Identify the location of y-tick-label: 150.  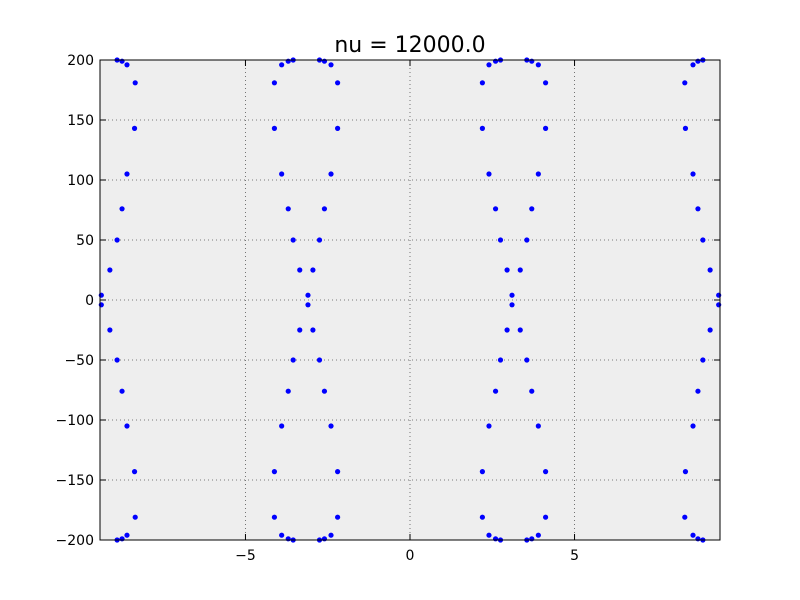
(80, 121).